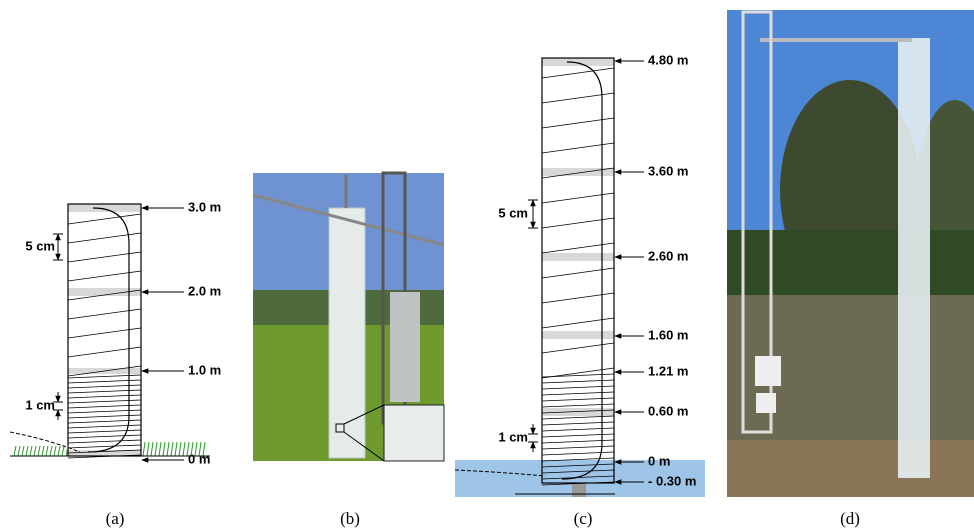 The height and width of the screenshot is (532, 974). What do you see at coordinates (115, 518) in the screenshot?
I see `caption: (a)` at bounding box center [115, 518].